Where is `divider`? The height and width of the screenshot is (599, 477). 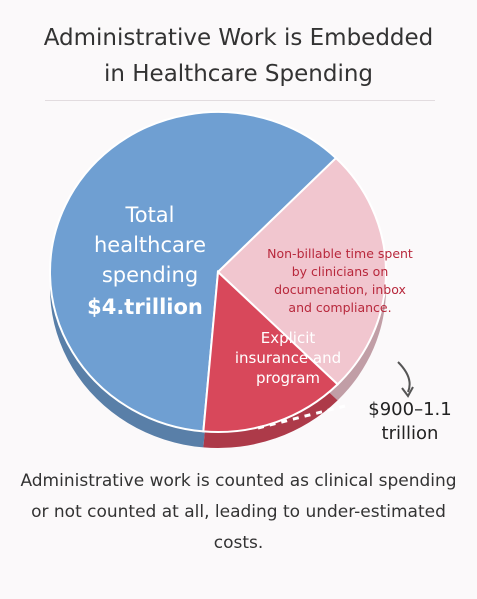 divider is located at coordinates (240, 100).